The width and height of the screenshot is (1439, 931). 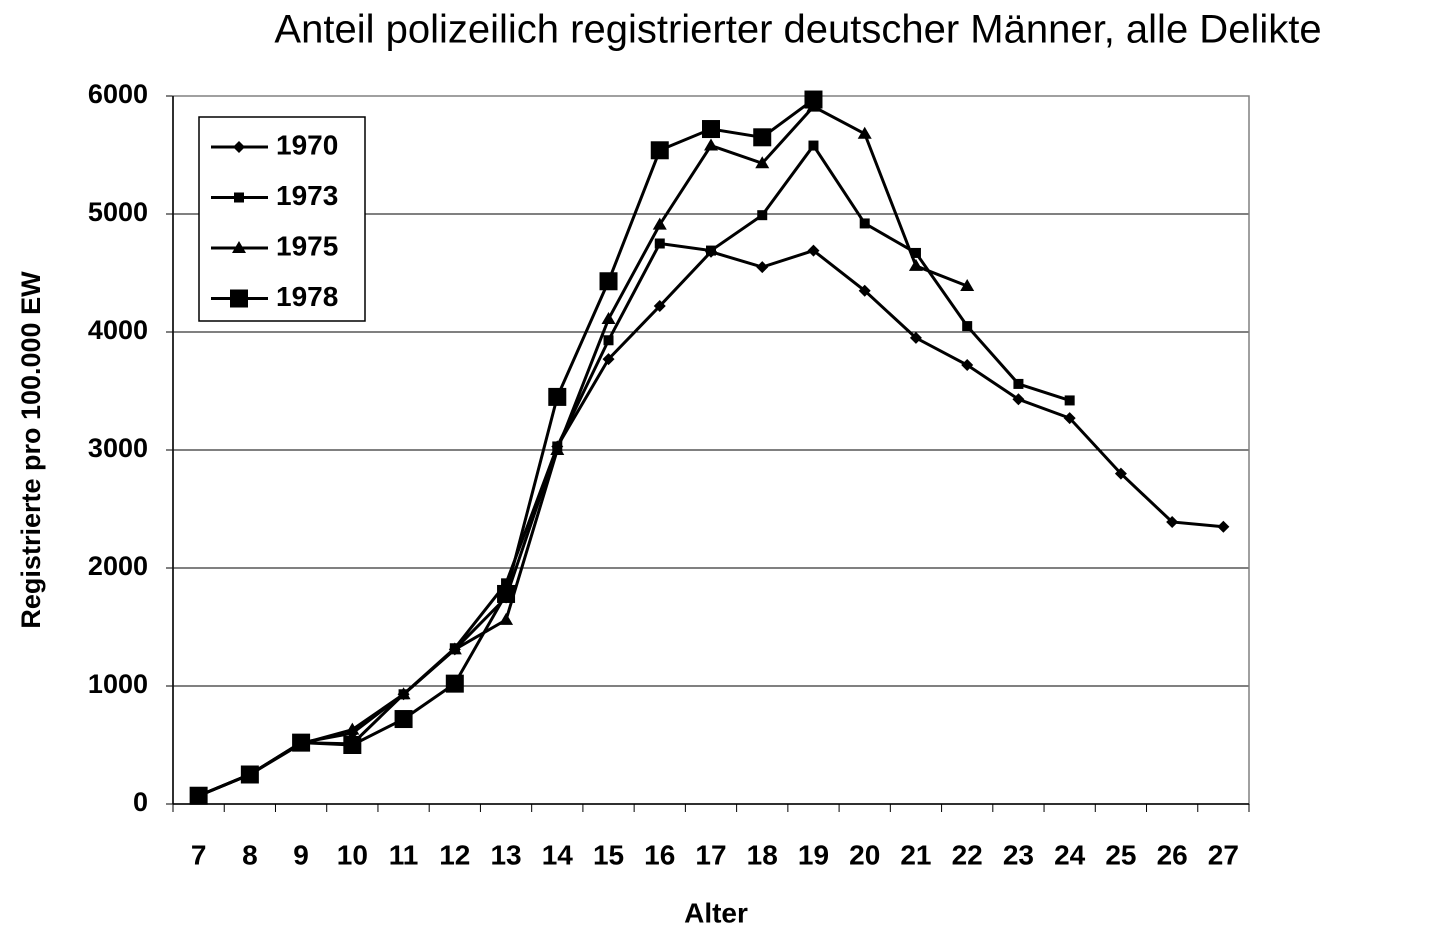 I want to click on x-tick-label: 27, so click(x=1223, y=854).